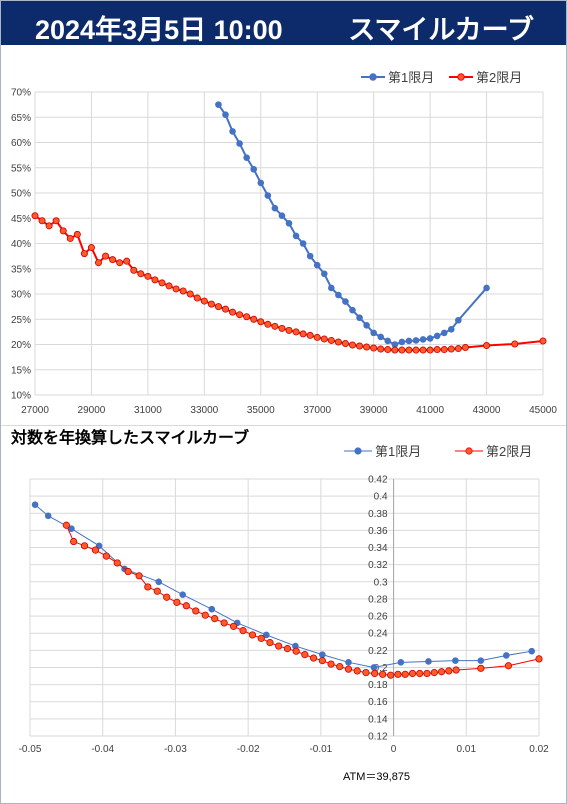 The height and width of the screenshot is (804, 567). What do you see at coordinates (21, 194) in the screenshot?
I see `y-tick-label: 50%` at bounding box center [21, 194].